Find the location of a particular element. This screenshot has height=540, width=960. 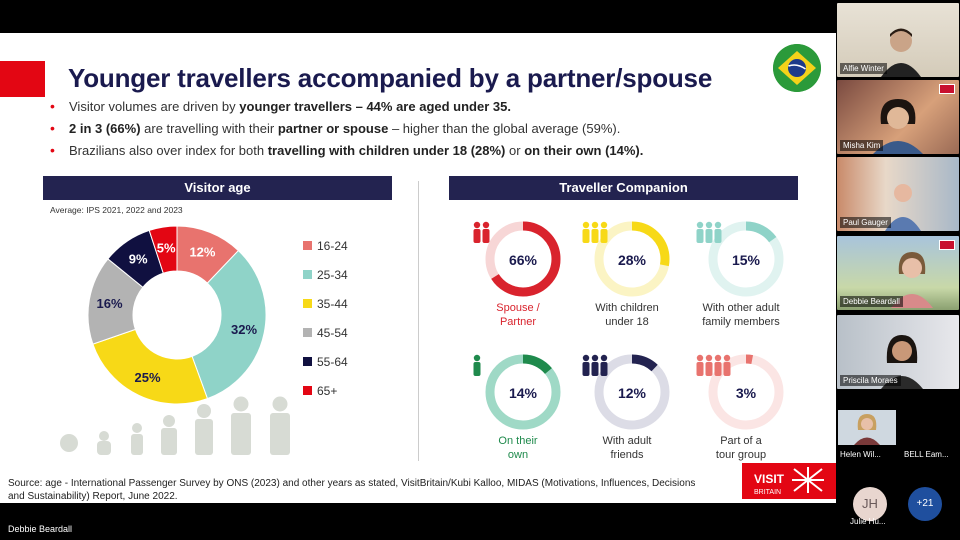

participant-name: Alfie Winter is located at coordinates (863, 68).